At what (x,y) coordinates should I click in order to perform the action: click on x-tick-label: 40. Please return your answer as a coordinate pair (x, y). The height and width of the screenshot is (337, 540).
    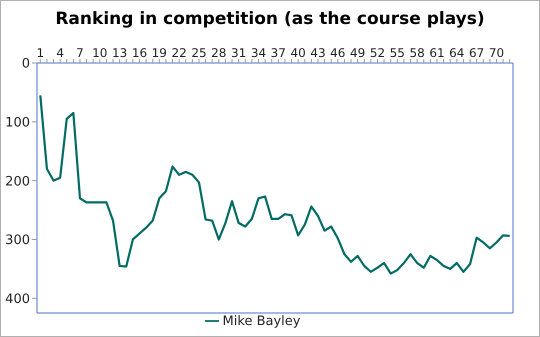
    Looking at the image, I should click on (298, 53).